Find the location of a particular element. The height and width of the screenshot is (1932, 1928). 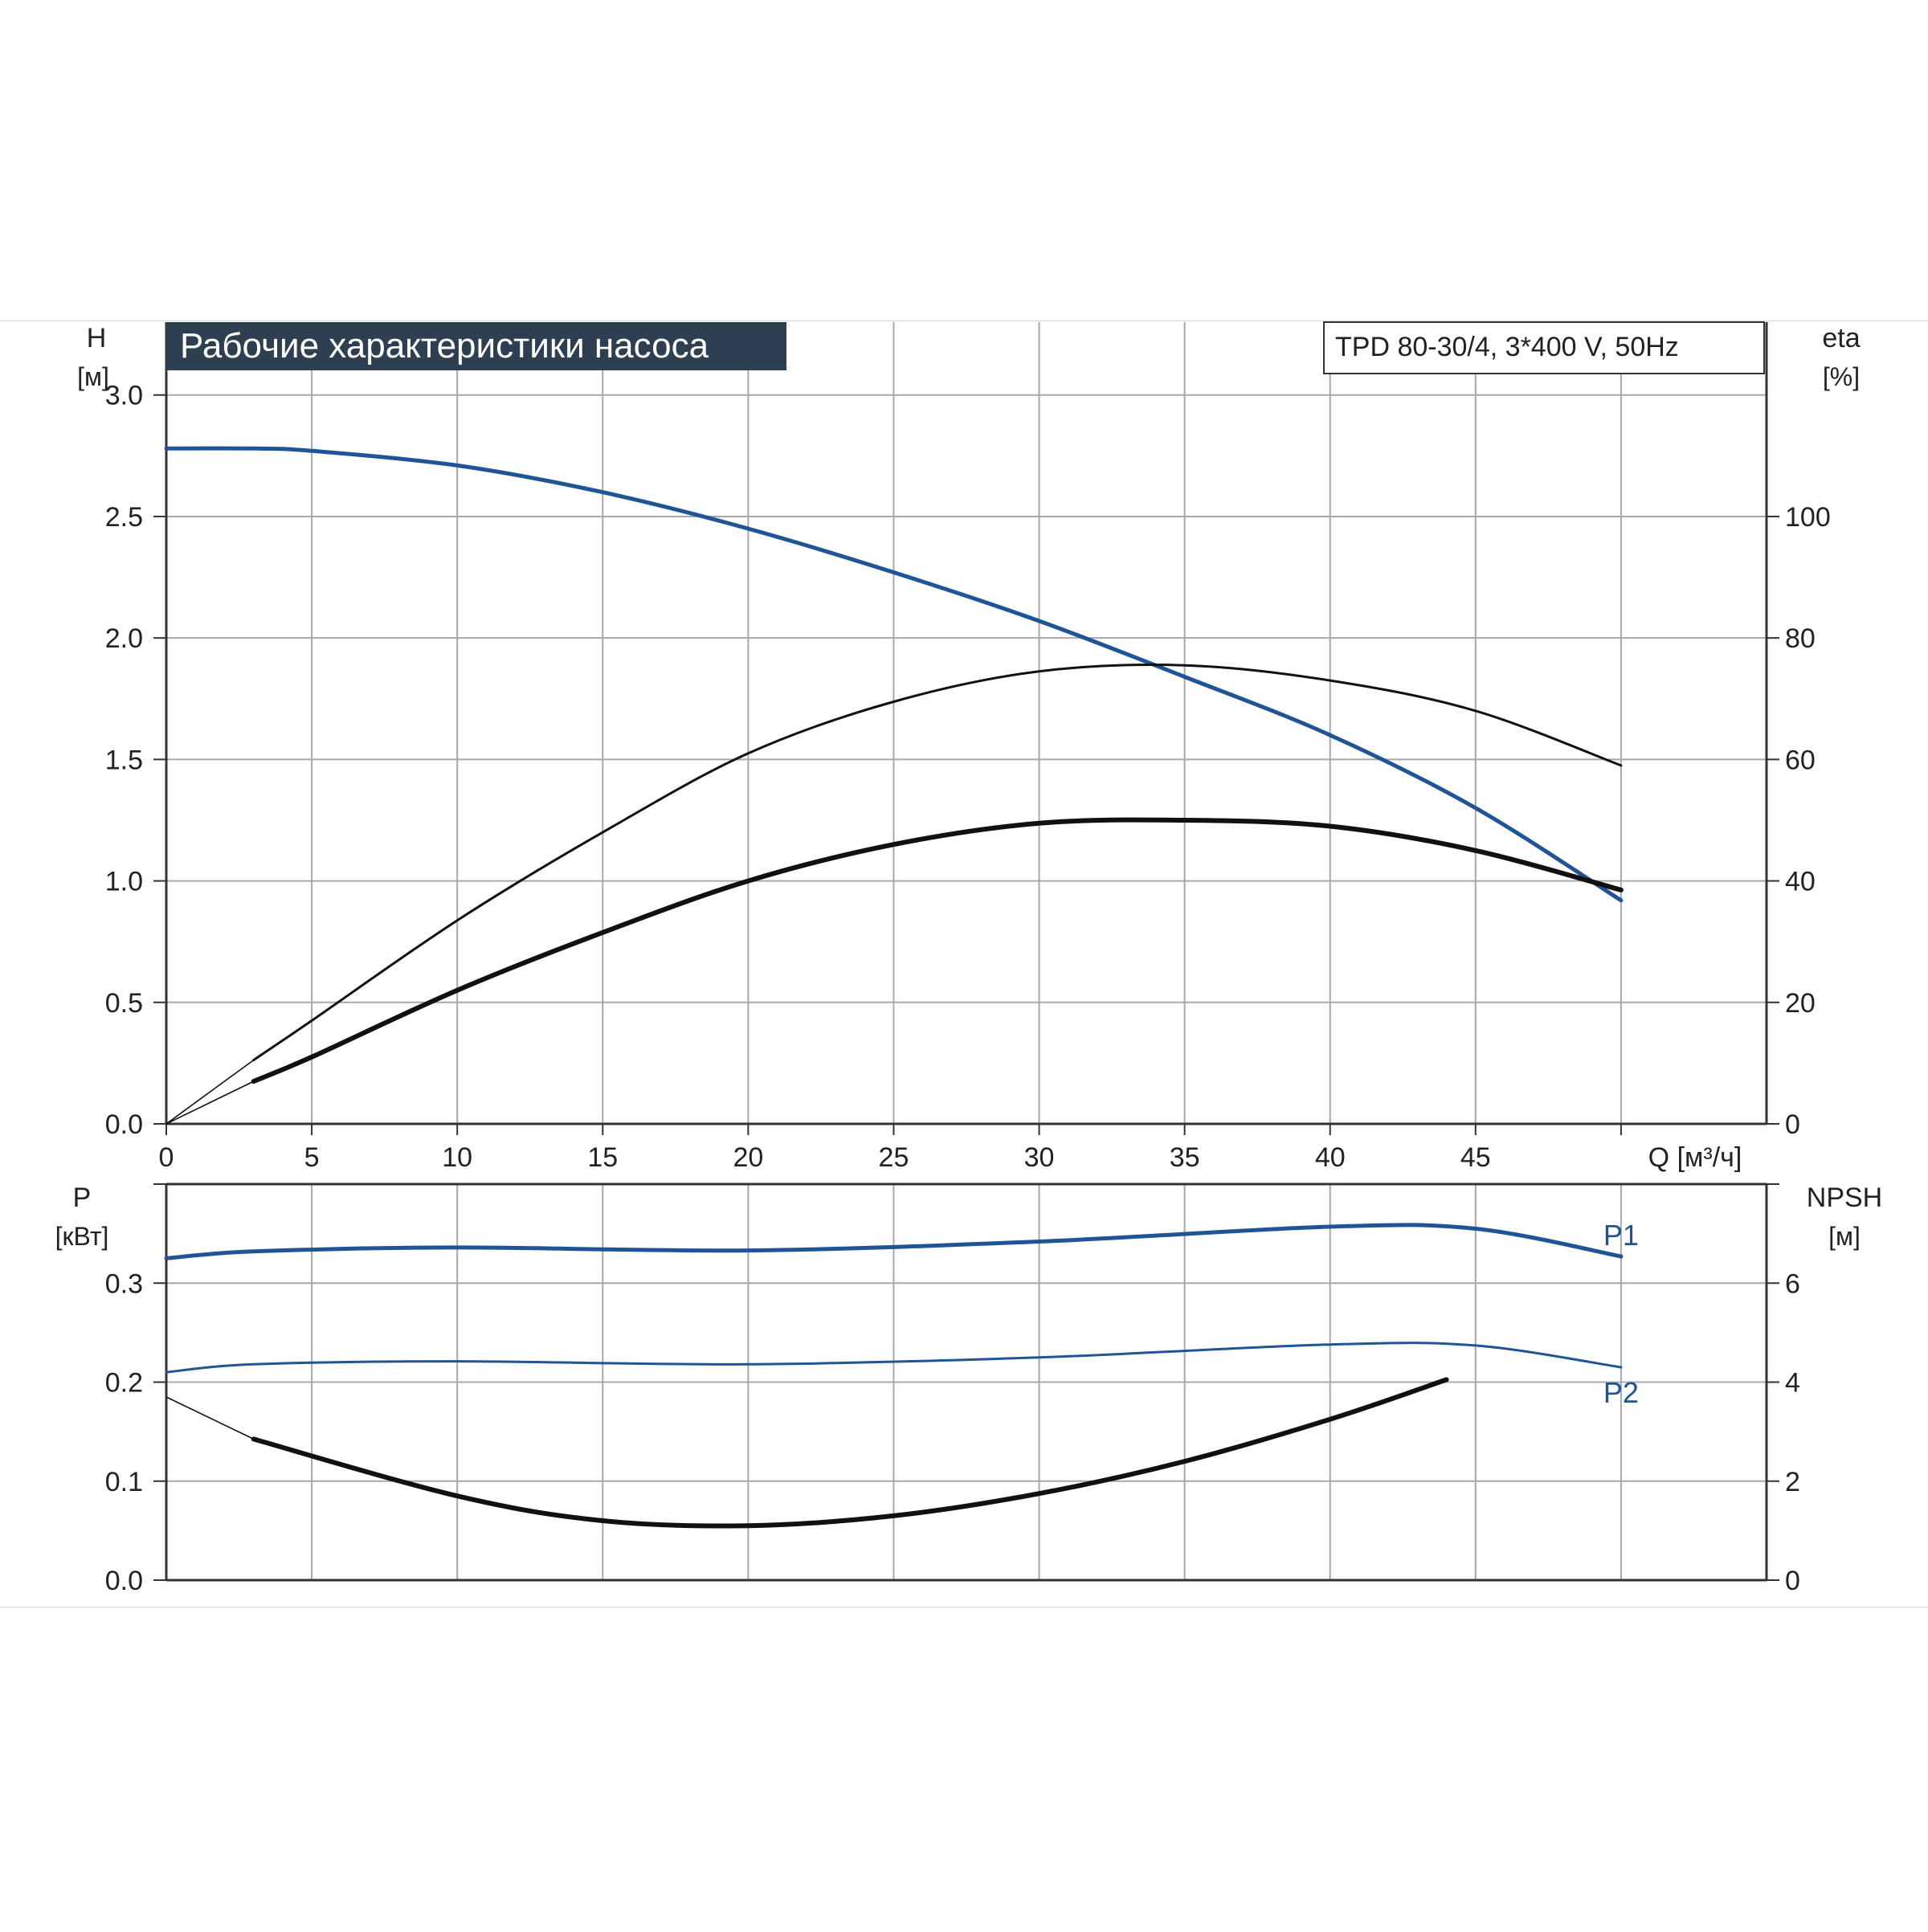

y-left-tick-label: 1.0 is located at coordinates (124, 882).